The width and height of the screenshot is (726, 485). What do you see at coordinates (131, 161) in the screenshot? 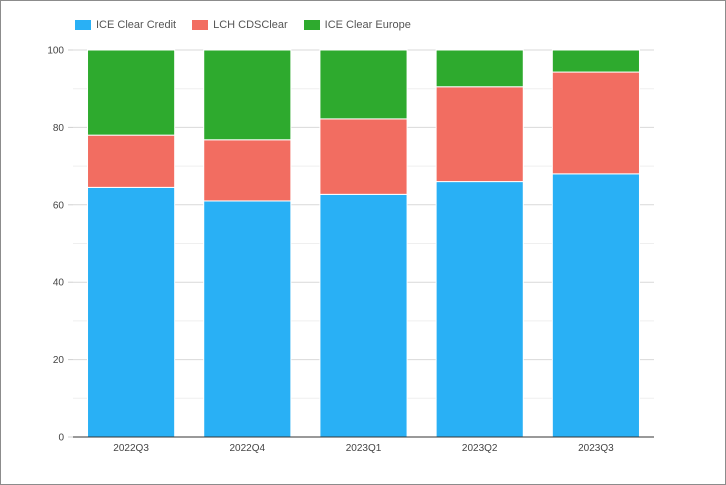
I see `bar-segment-lch-cdsclear-2022q3` at bounding box center [131, 161].